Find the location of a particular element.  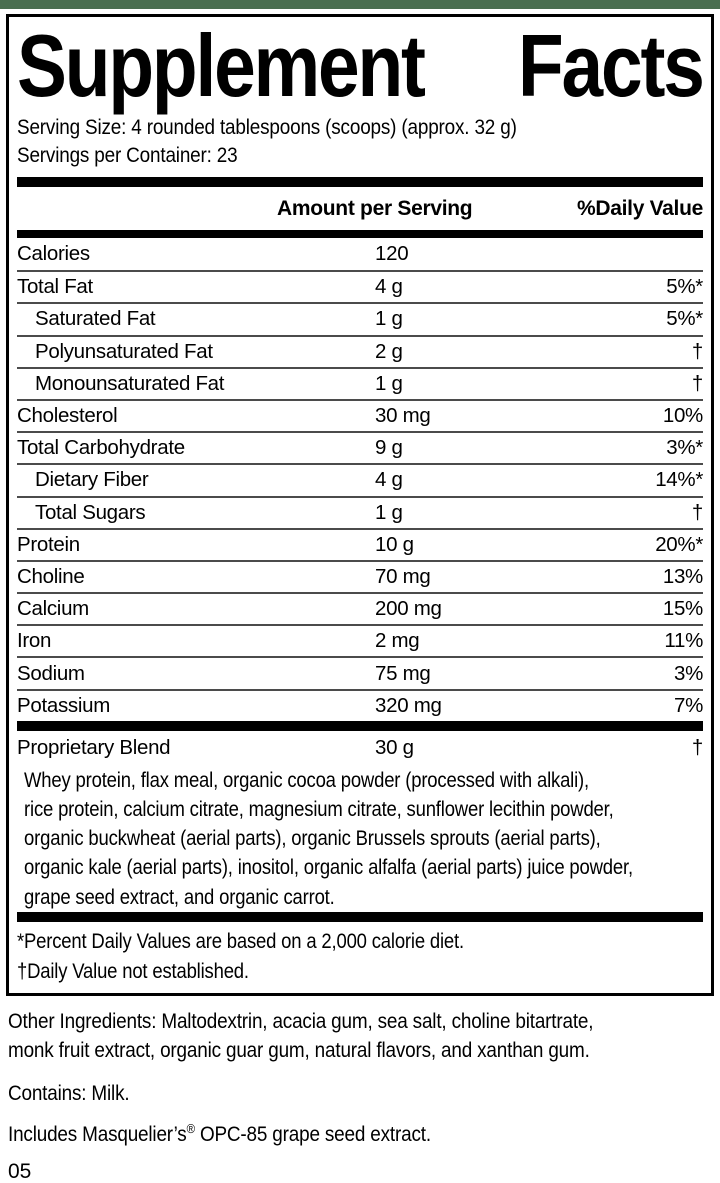

proprietary-blend-daily-value: † is located at coordinates (697, 748).